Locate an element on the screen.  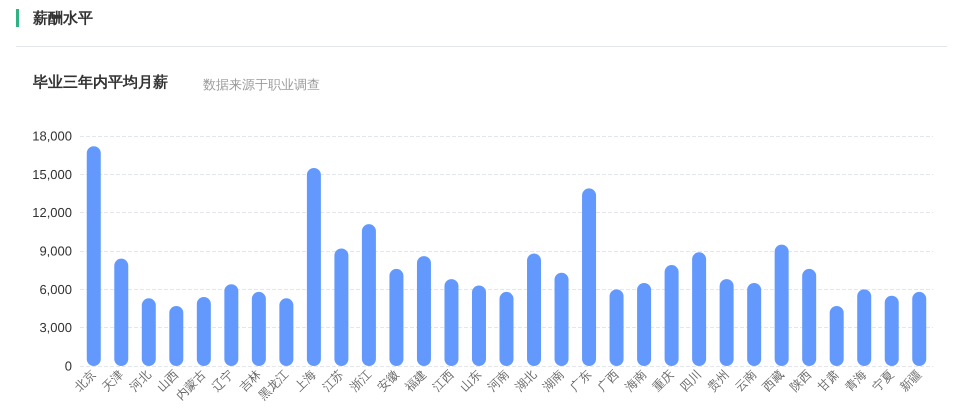
x-tick-label: 贵州 is located at coordinates (718, 380).